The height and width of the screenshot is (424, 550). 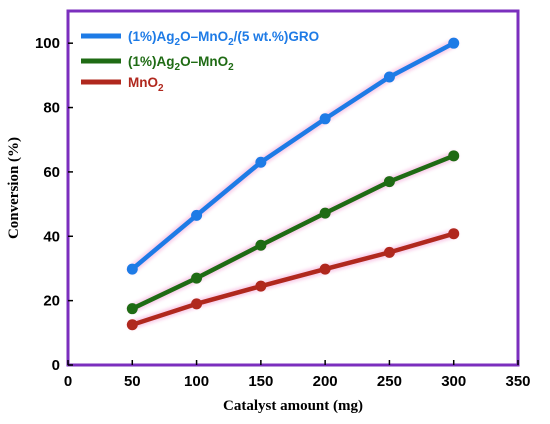 I want to click on x-tick-label: 300, so click(x=453, y=381).